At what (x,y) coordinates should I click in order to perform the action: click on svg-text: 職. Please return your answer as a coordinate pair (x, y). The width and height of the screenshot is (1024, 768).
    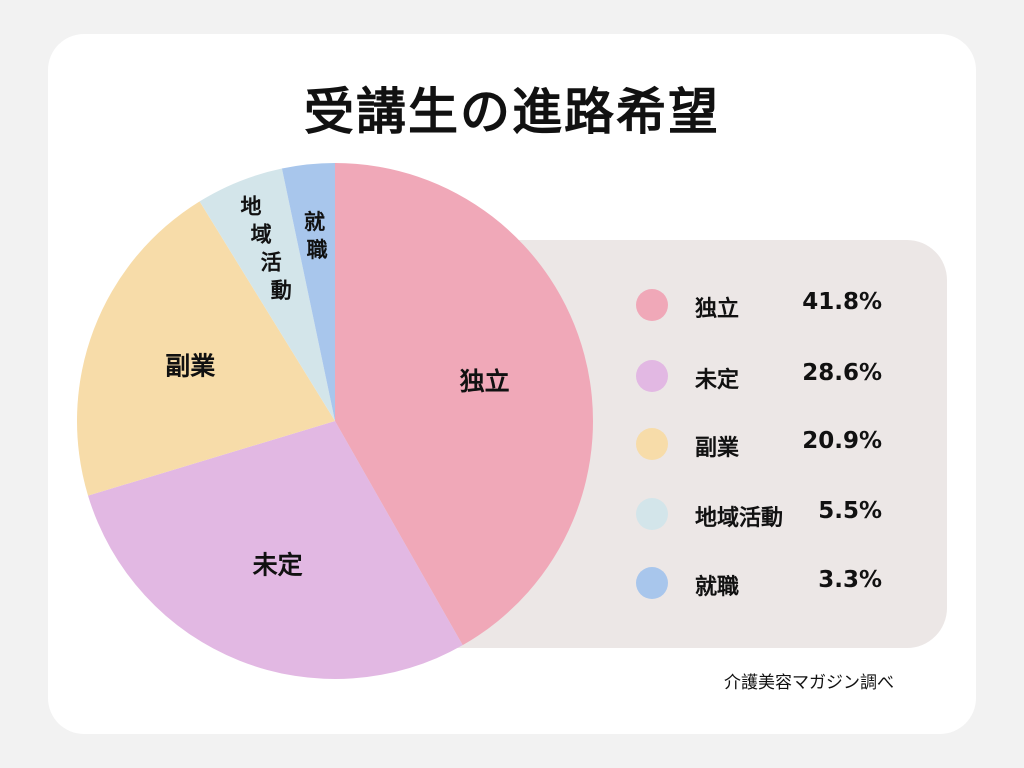
    Looking at the image, I should click on (317, 250).